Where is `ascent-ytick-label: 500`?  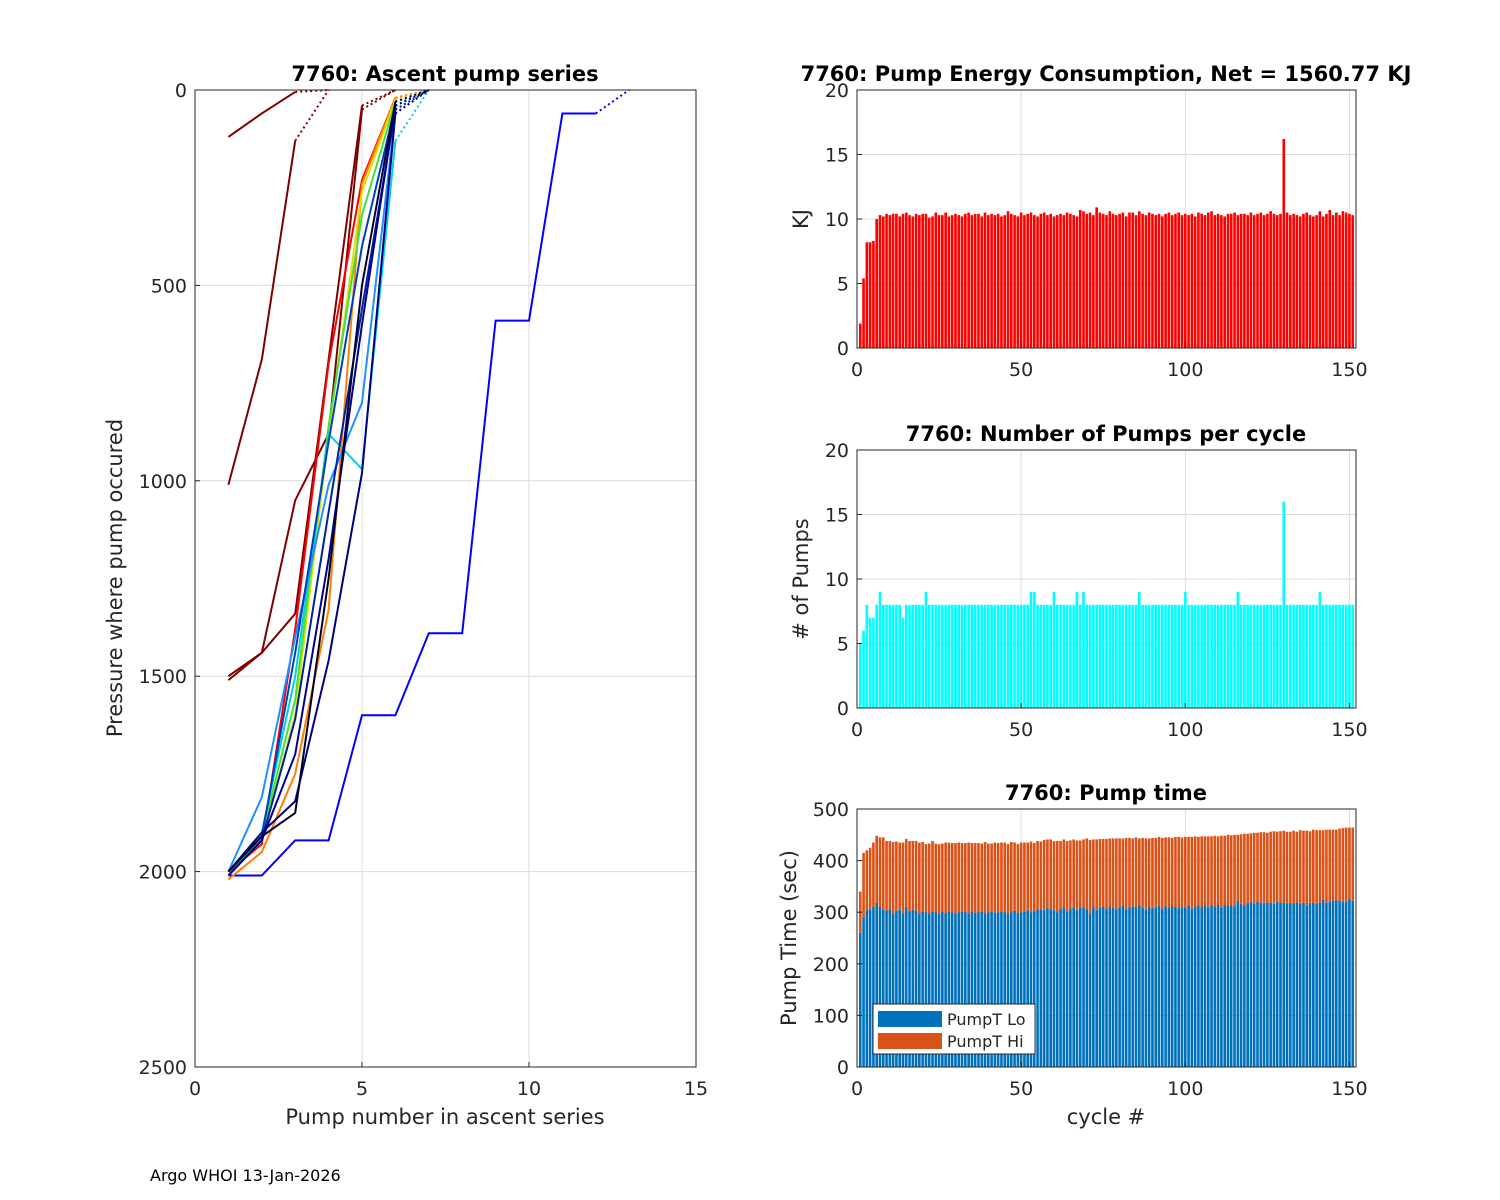 ascent-ytick-label: 500 is located at coordinates (169, 286).